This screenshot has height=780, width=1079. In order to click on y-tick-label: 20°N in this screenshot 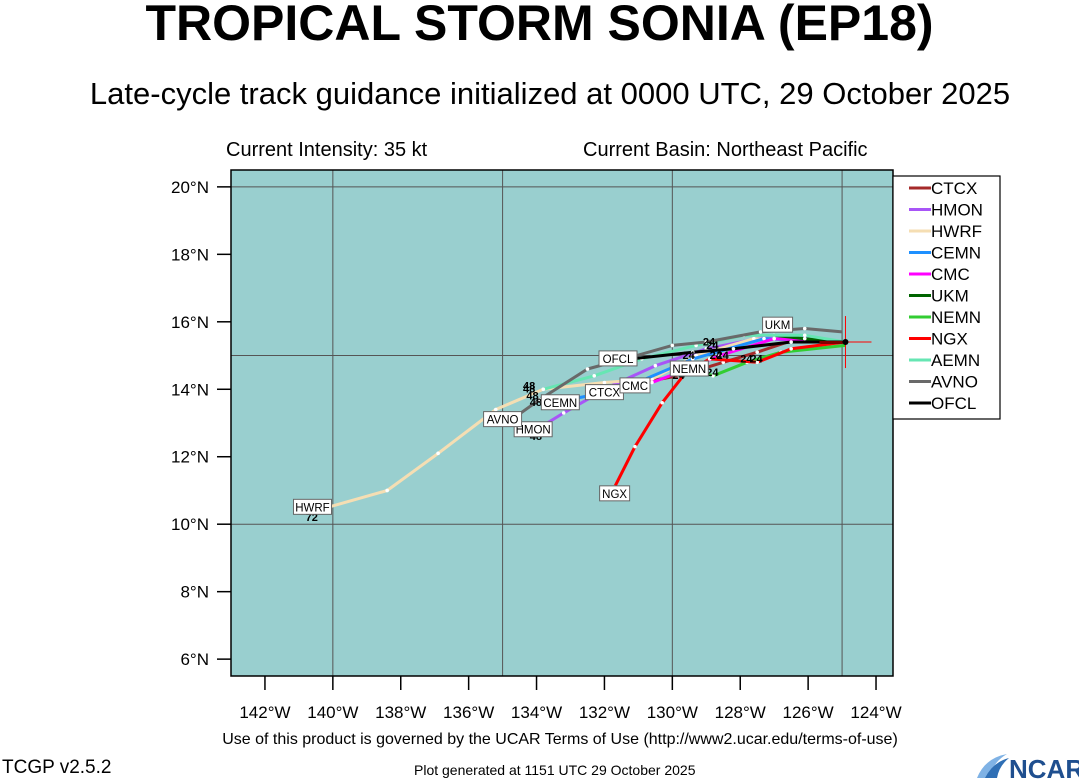, I will do `click(190, 187)`.